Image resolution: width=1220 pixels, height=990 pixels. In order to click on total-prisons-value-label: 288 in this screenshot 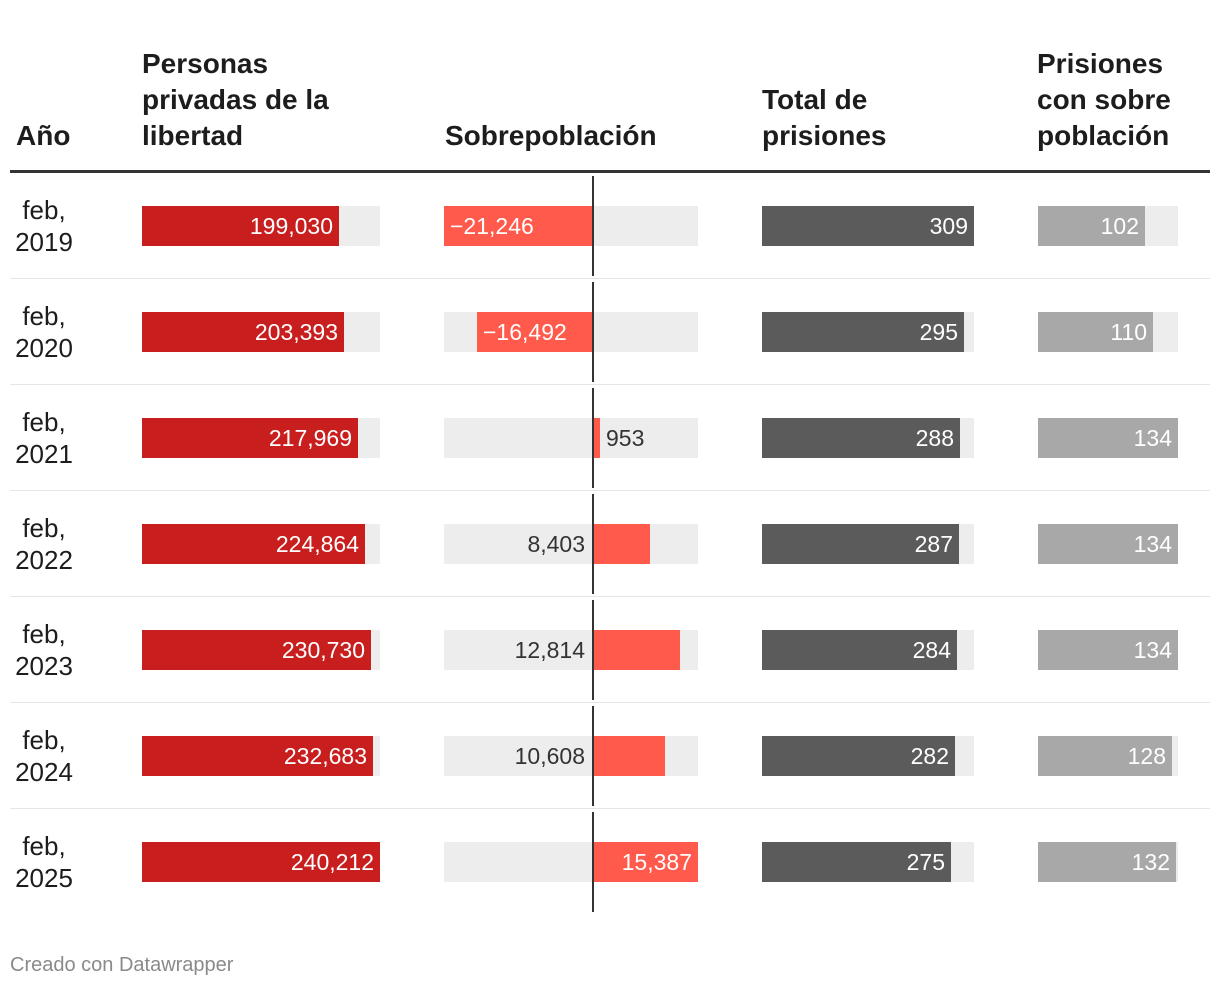, I will do `click(934, 438)`.